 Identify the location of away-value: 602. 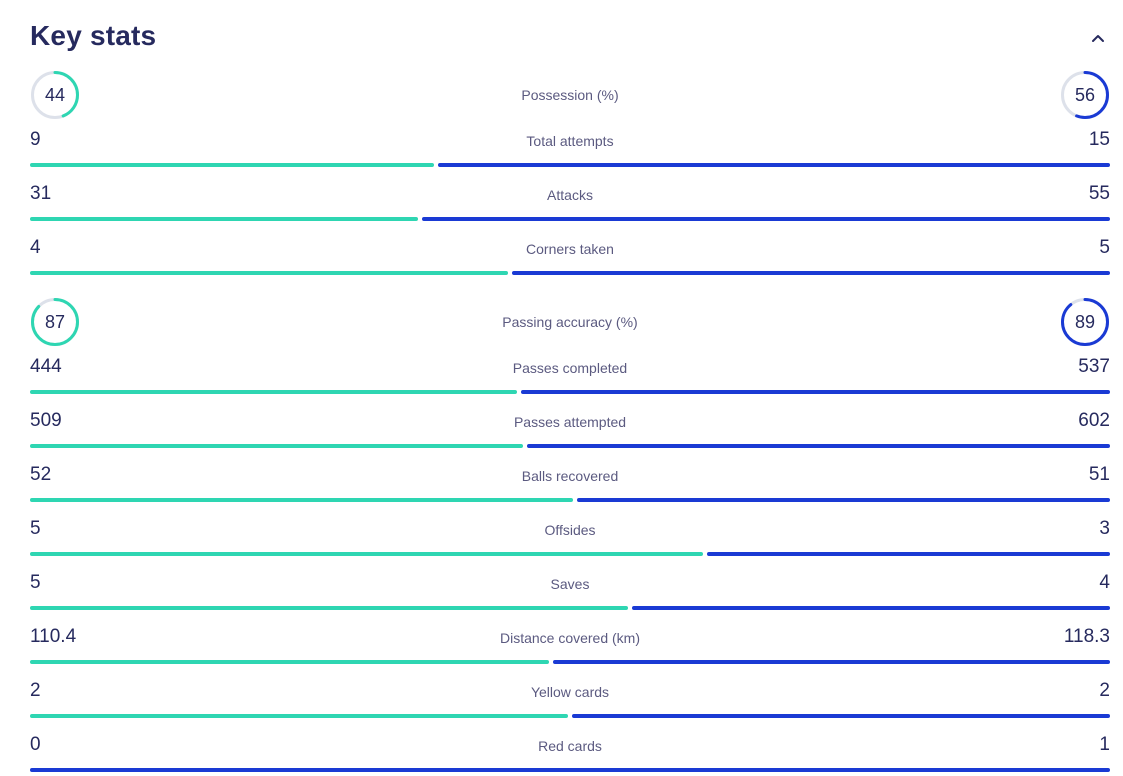
(1094, 420).